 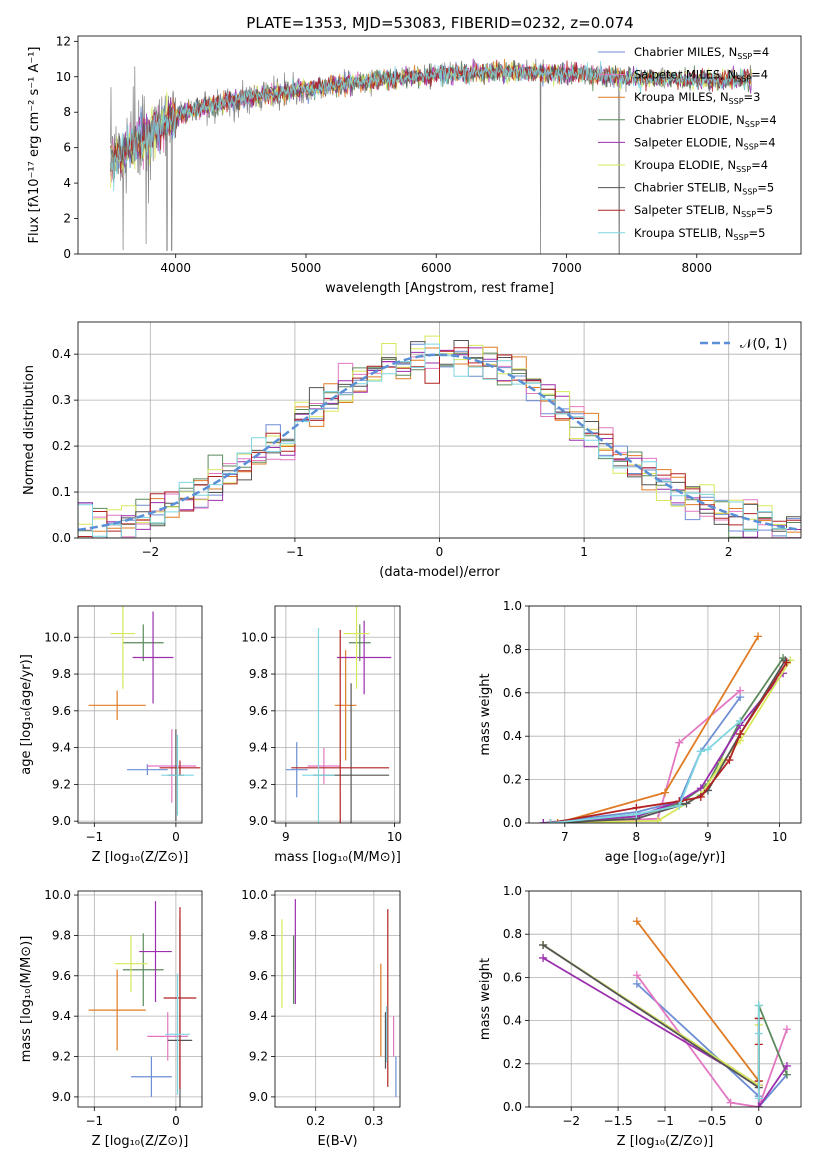 What do you see at coordinates (512, 693) in the screenshot?
I see `y-tick-label: 0.6` at bounding box center [512, 693].